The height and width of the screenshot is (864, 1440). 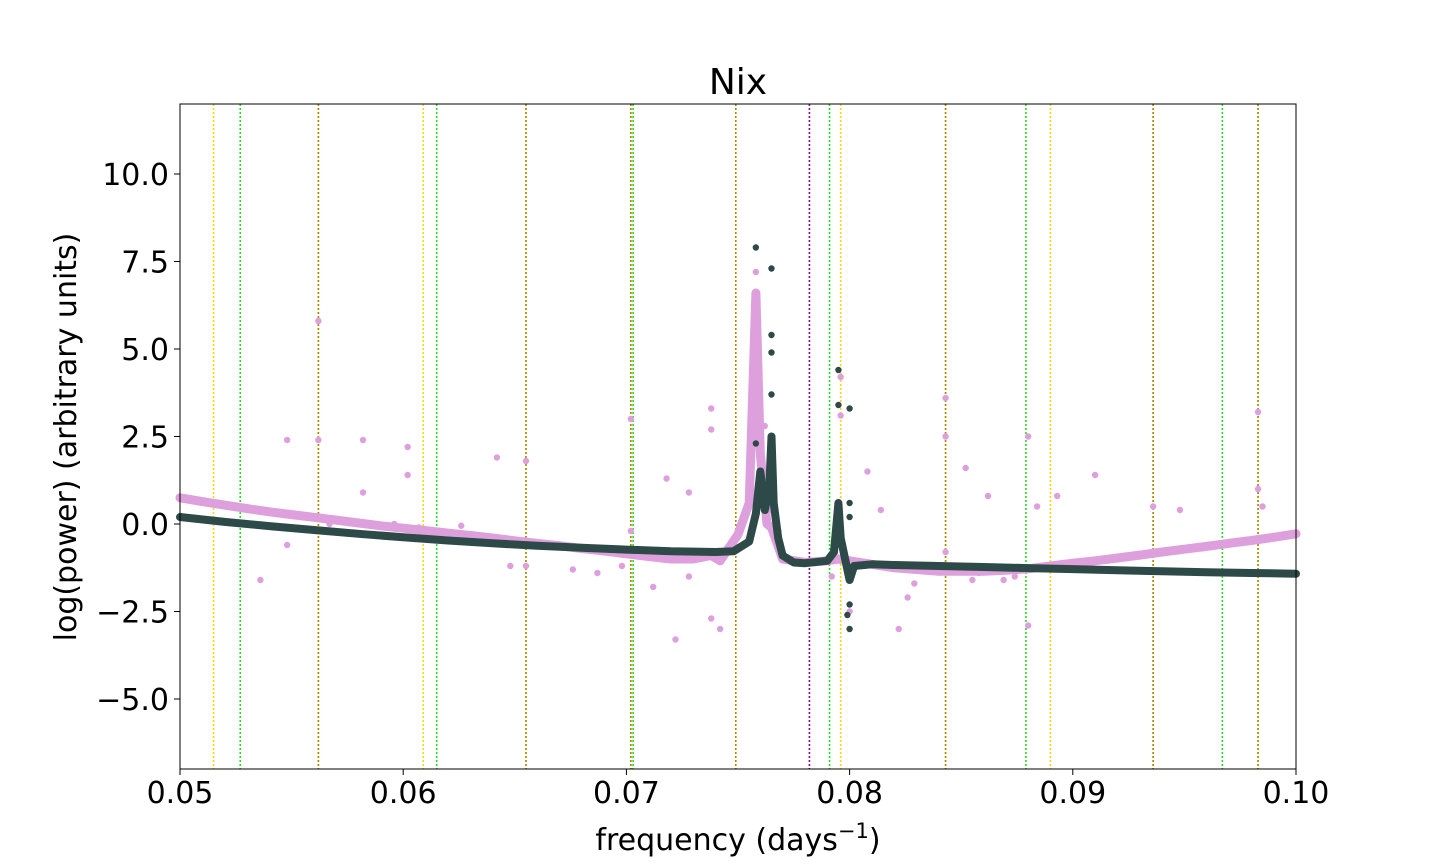 I want to click on y-tick-label-3: 2.5, so click(x=145, y=438).